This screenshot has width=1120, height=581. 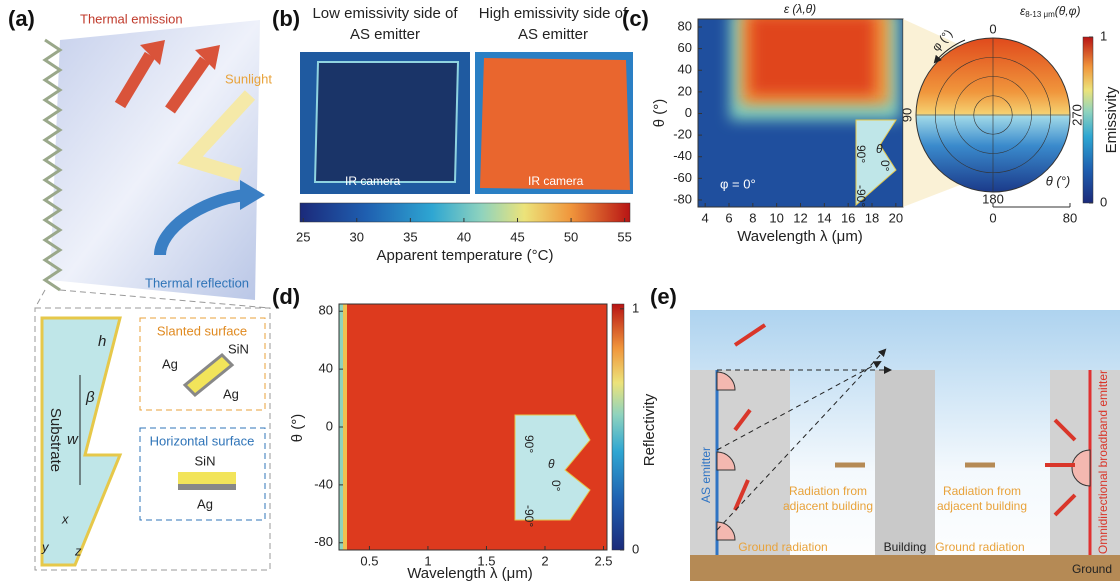 What do you see at coordinates (728, 217) in the screenshot?
I see `tick-label: 6` at bounding box center [728, 217].